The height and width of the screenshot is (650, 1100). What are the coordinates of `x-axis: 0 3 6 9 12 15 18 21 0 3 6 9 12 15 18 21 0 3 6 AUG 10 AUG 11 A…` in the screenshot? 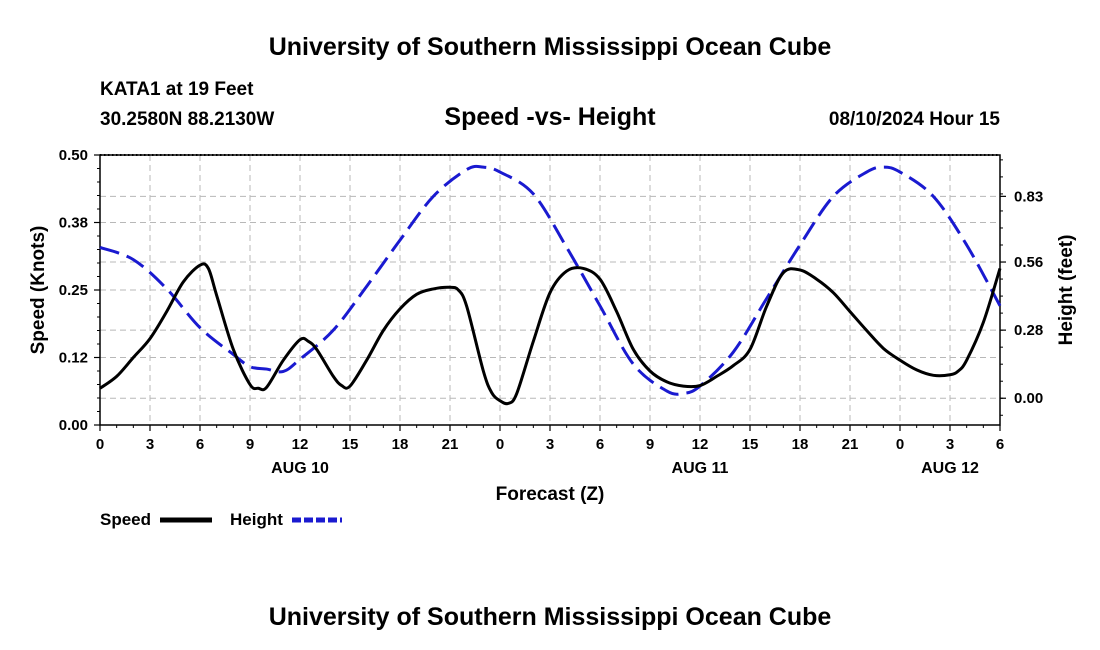 It's located at (550, 451).